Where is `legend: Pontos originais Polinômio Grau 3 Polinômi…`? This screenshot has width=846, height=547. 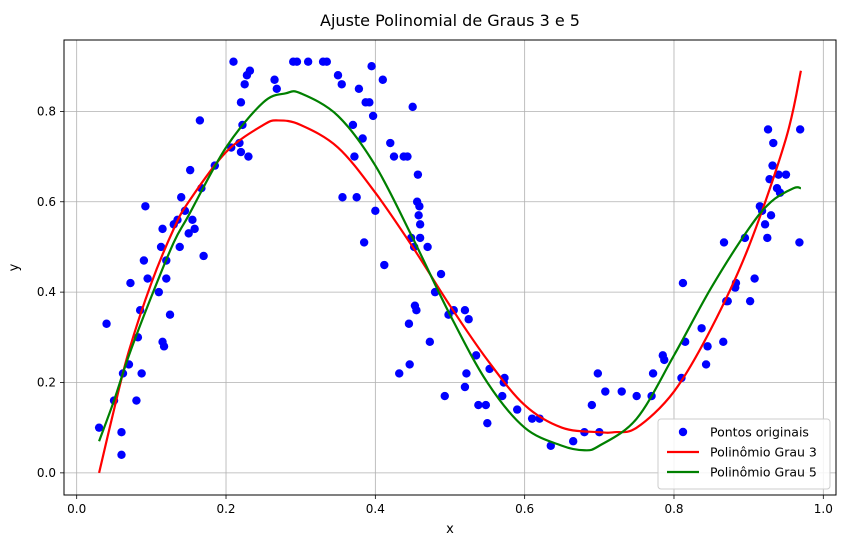
legend: Pontos originais Polinômio Grau 3 Polinômi… is located at coordinates (744, 454).